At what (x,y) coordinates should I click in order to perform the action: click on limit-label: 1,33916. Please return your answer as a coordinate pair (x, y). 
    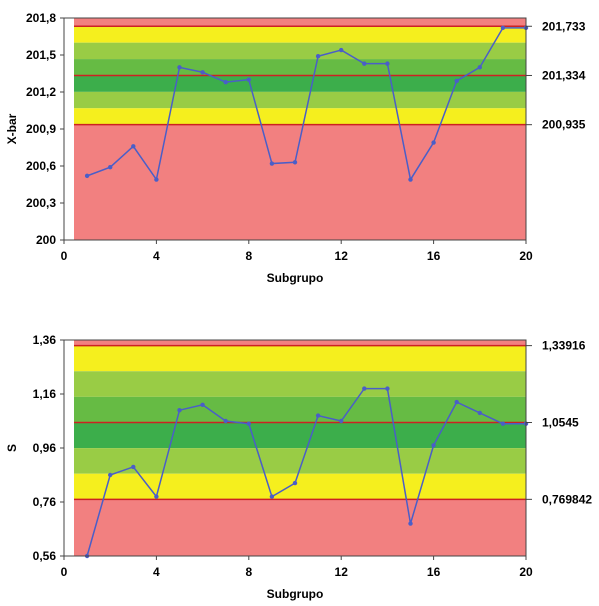
    Looking at the image, I should click on (564, 346).